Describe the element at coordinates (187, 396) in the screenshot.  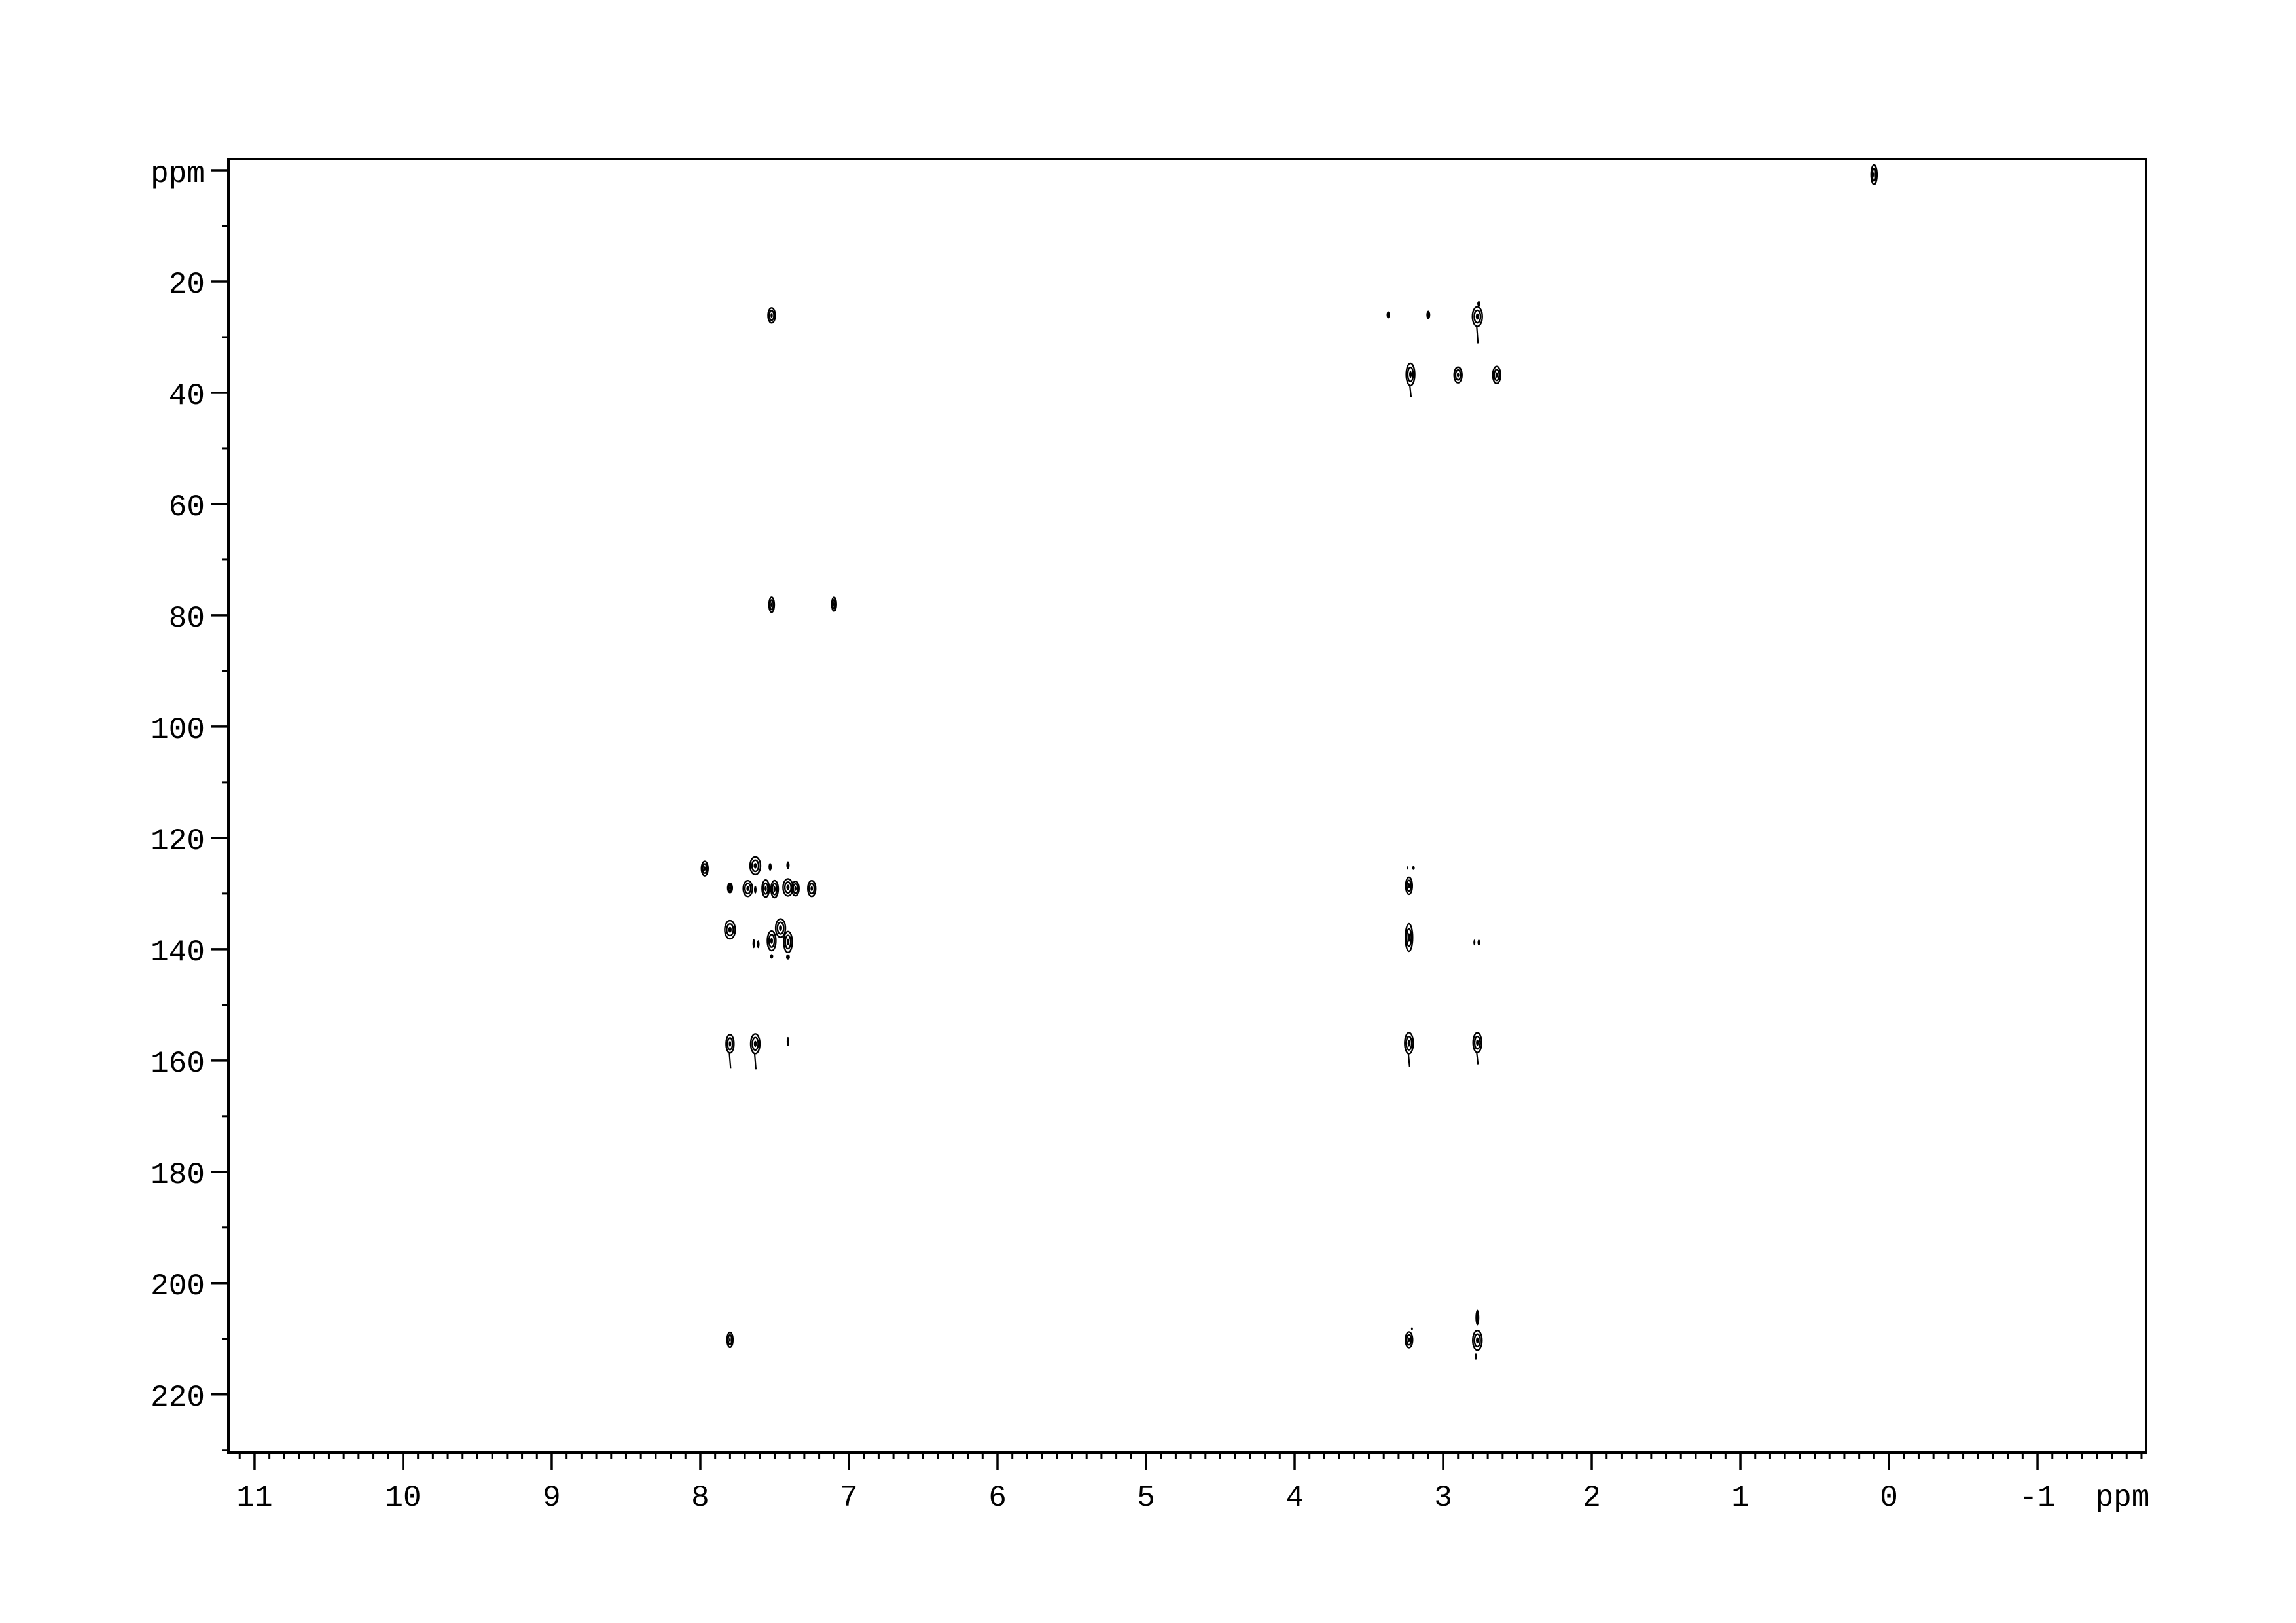
I see `y-tick-label: 40` at that location.